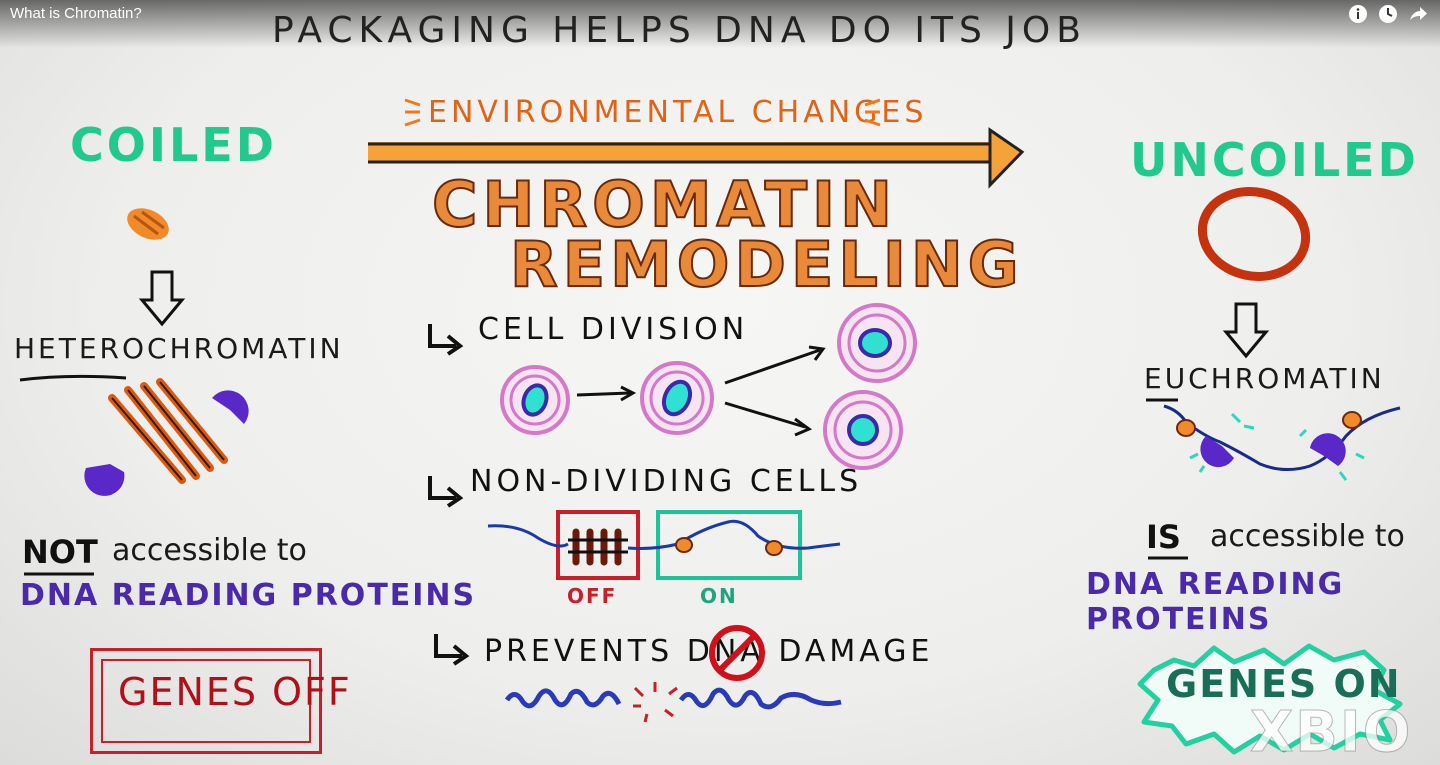 The width and height of the screenshot is (1440, 765). Describe the element at coordinates (1162, 400) in the screenshot. I see `euchromatin-underline` at that location.